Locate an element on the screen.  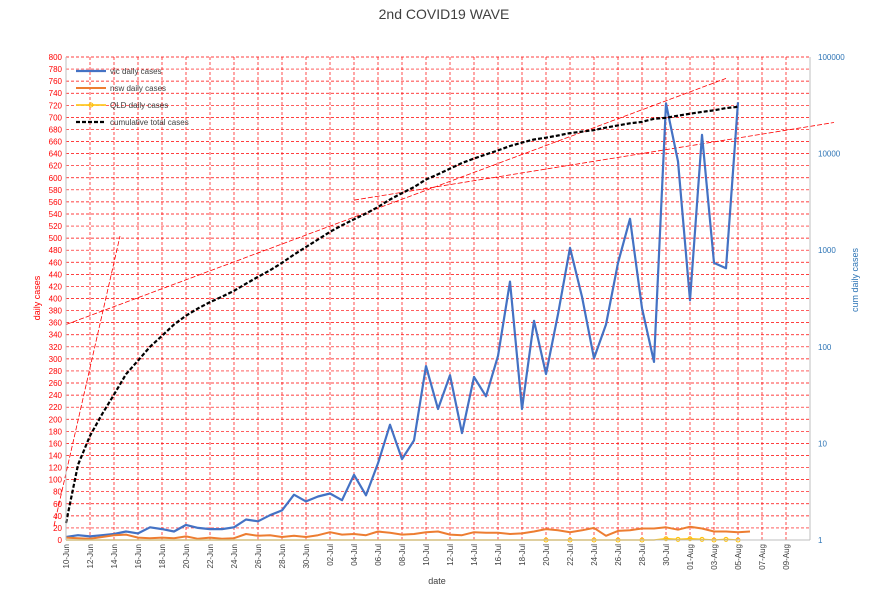
x-tick-label: 16-Jul is located at coordinates (498, 555).